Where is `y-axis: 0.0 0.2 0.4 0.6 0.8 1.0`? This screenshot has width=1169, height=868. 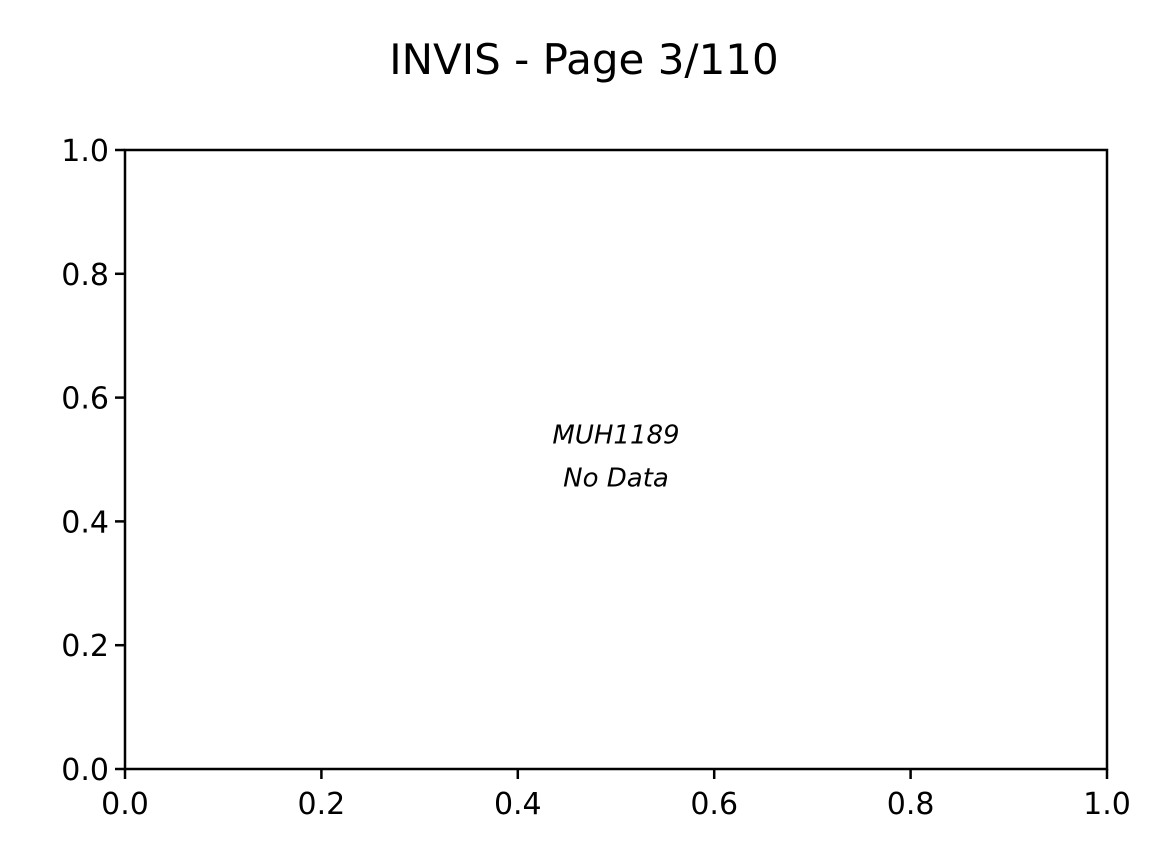
y-axis: 0.0 0.2 0.4 0.6 0.8 1.0 is located at coordinates (93, 461).